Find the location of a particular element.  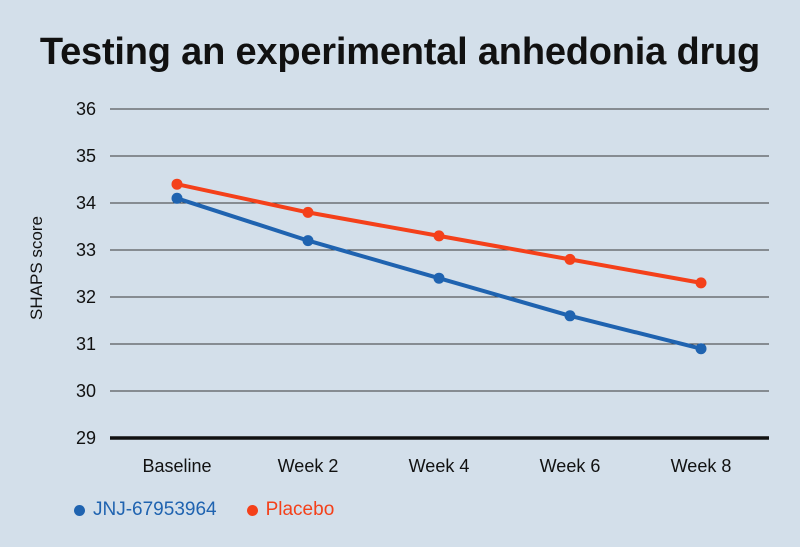

x-tick-week-2: Week 2 is located at coordinates (308, 466).